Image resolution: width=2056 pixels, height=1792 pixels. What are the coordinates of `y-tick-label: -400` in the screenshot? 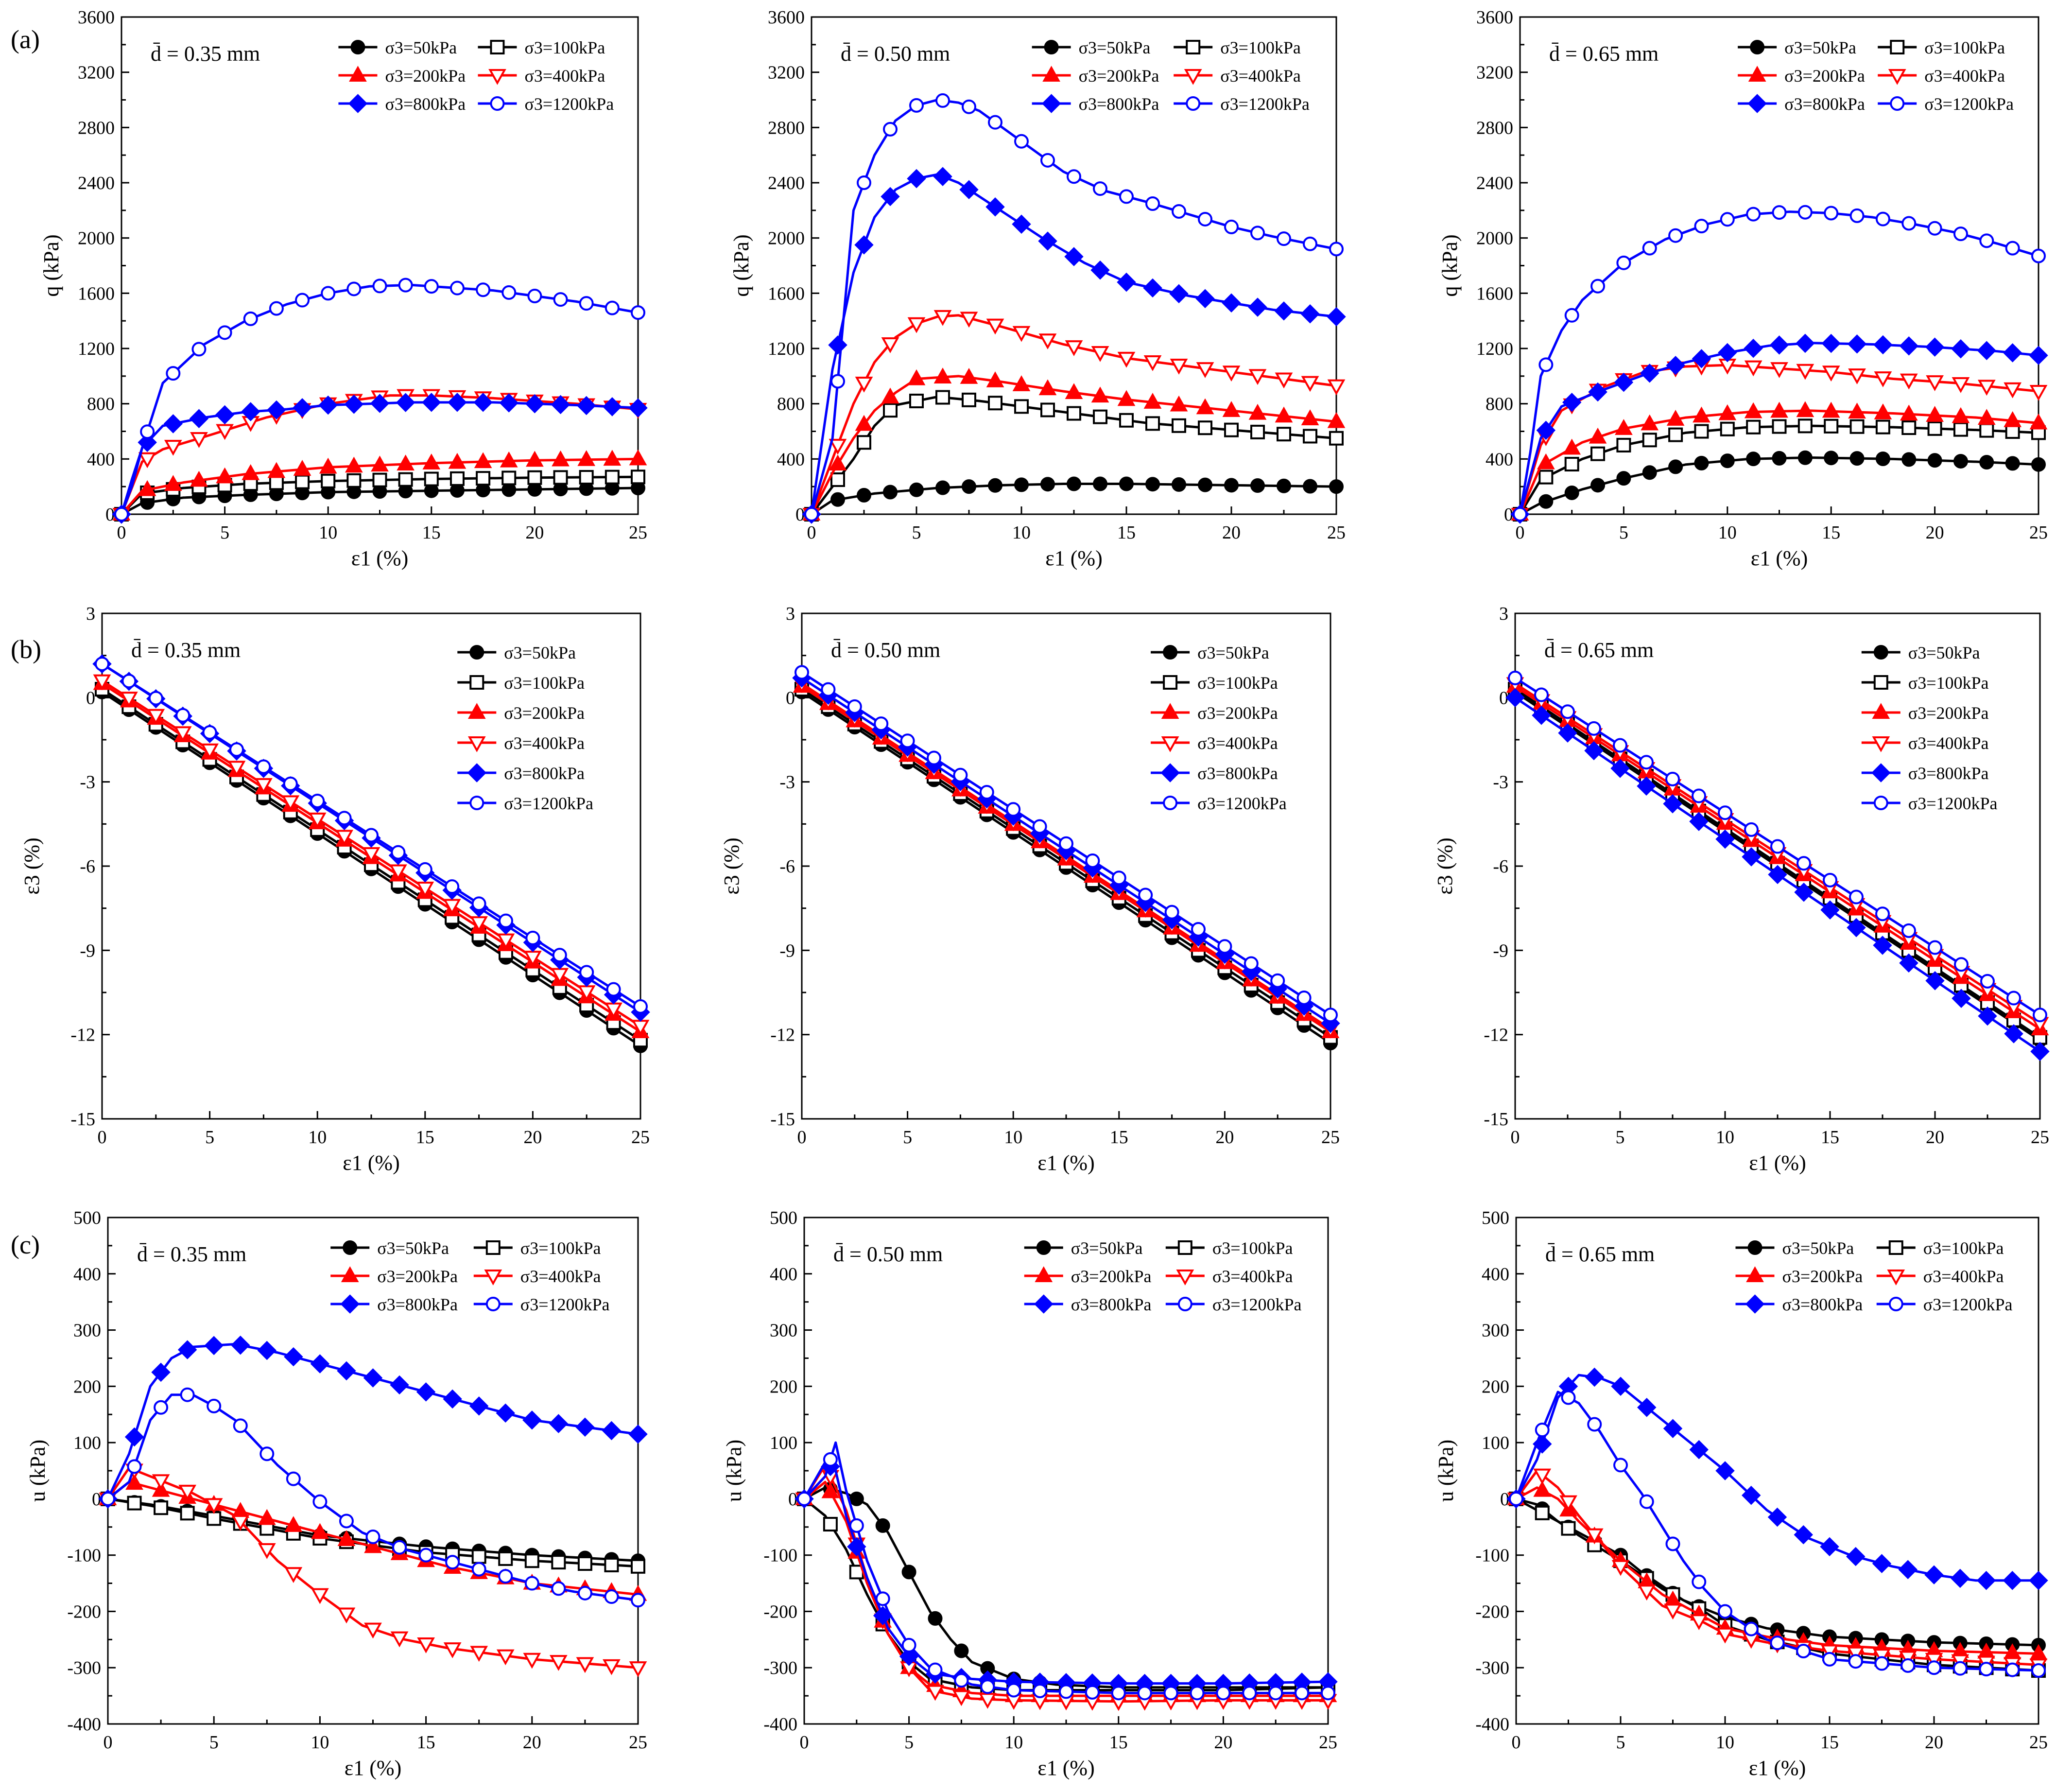 It's located at (1492, 1724).